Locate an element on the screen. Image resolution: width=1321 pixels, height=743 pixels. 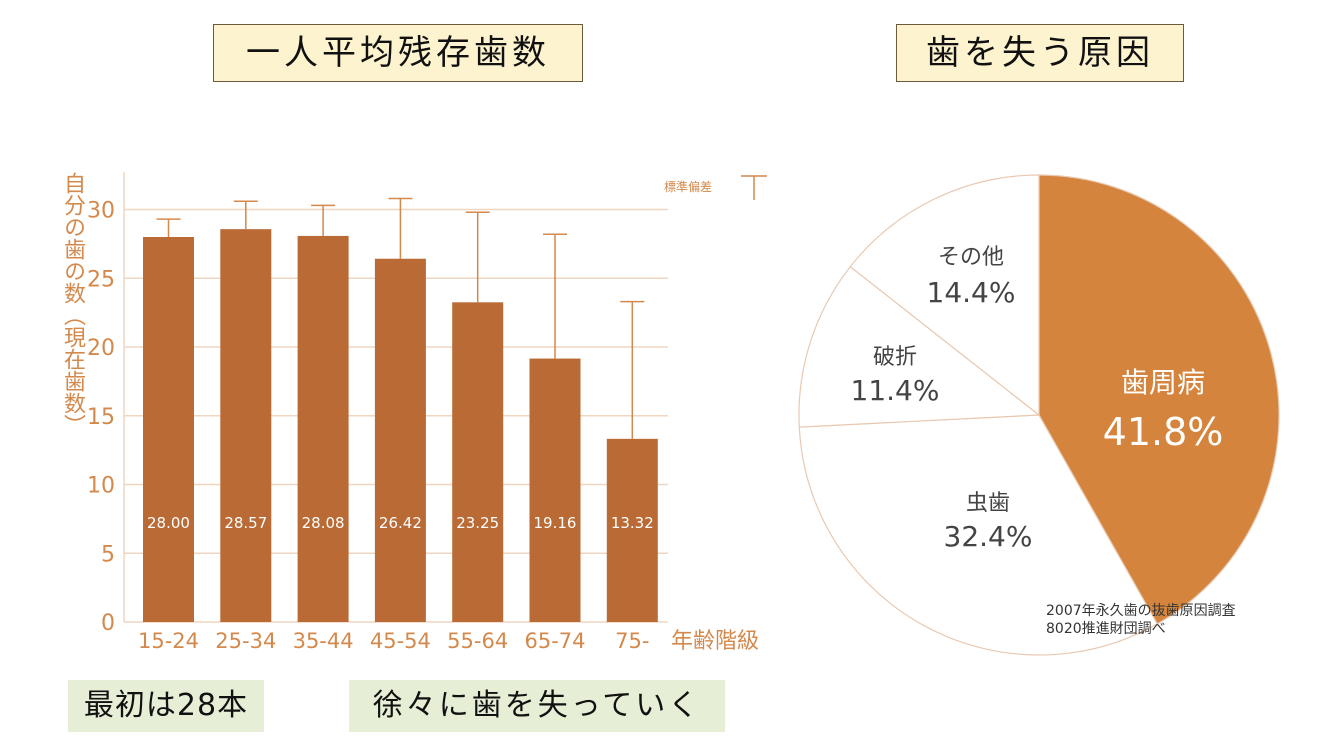
error-bar-legend-label: 標準偏差 is located at coordinates (688, 187).